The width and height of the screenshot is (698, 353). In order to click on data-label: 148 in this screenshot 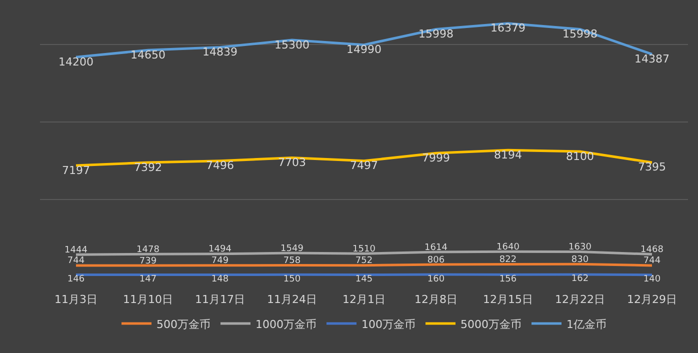, I will do `click(220, 279)`.